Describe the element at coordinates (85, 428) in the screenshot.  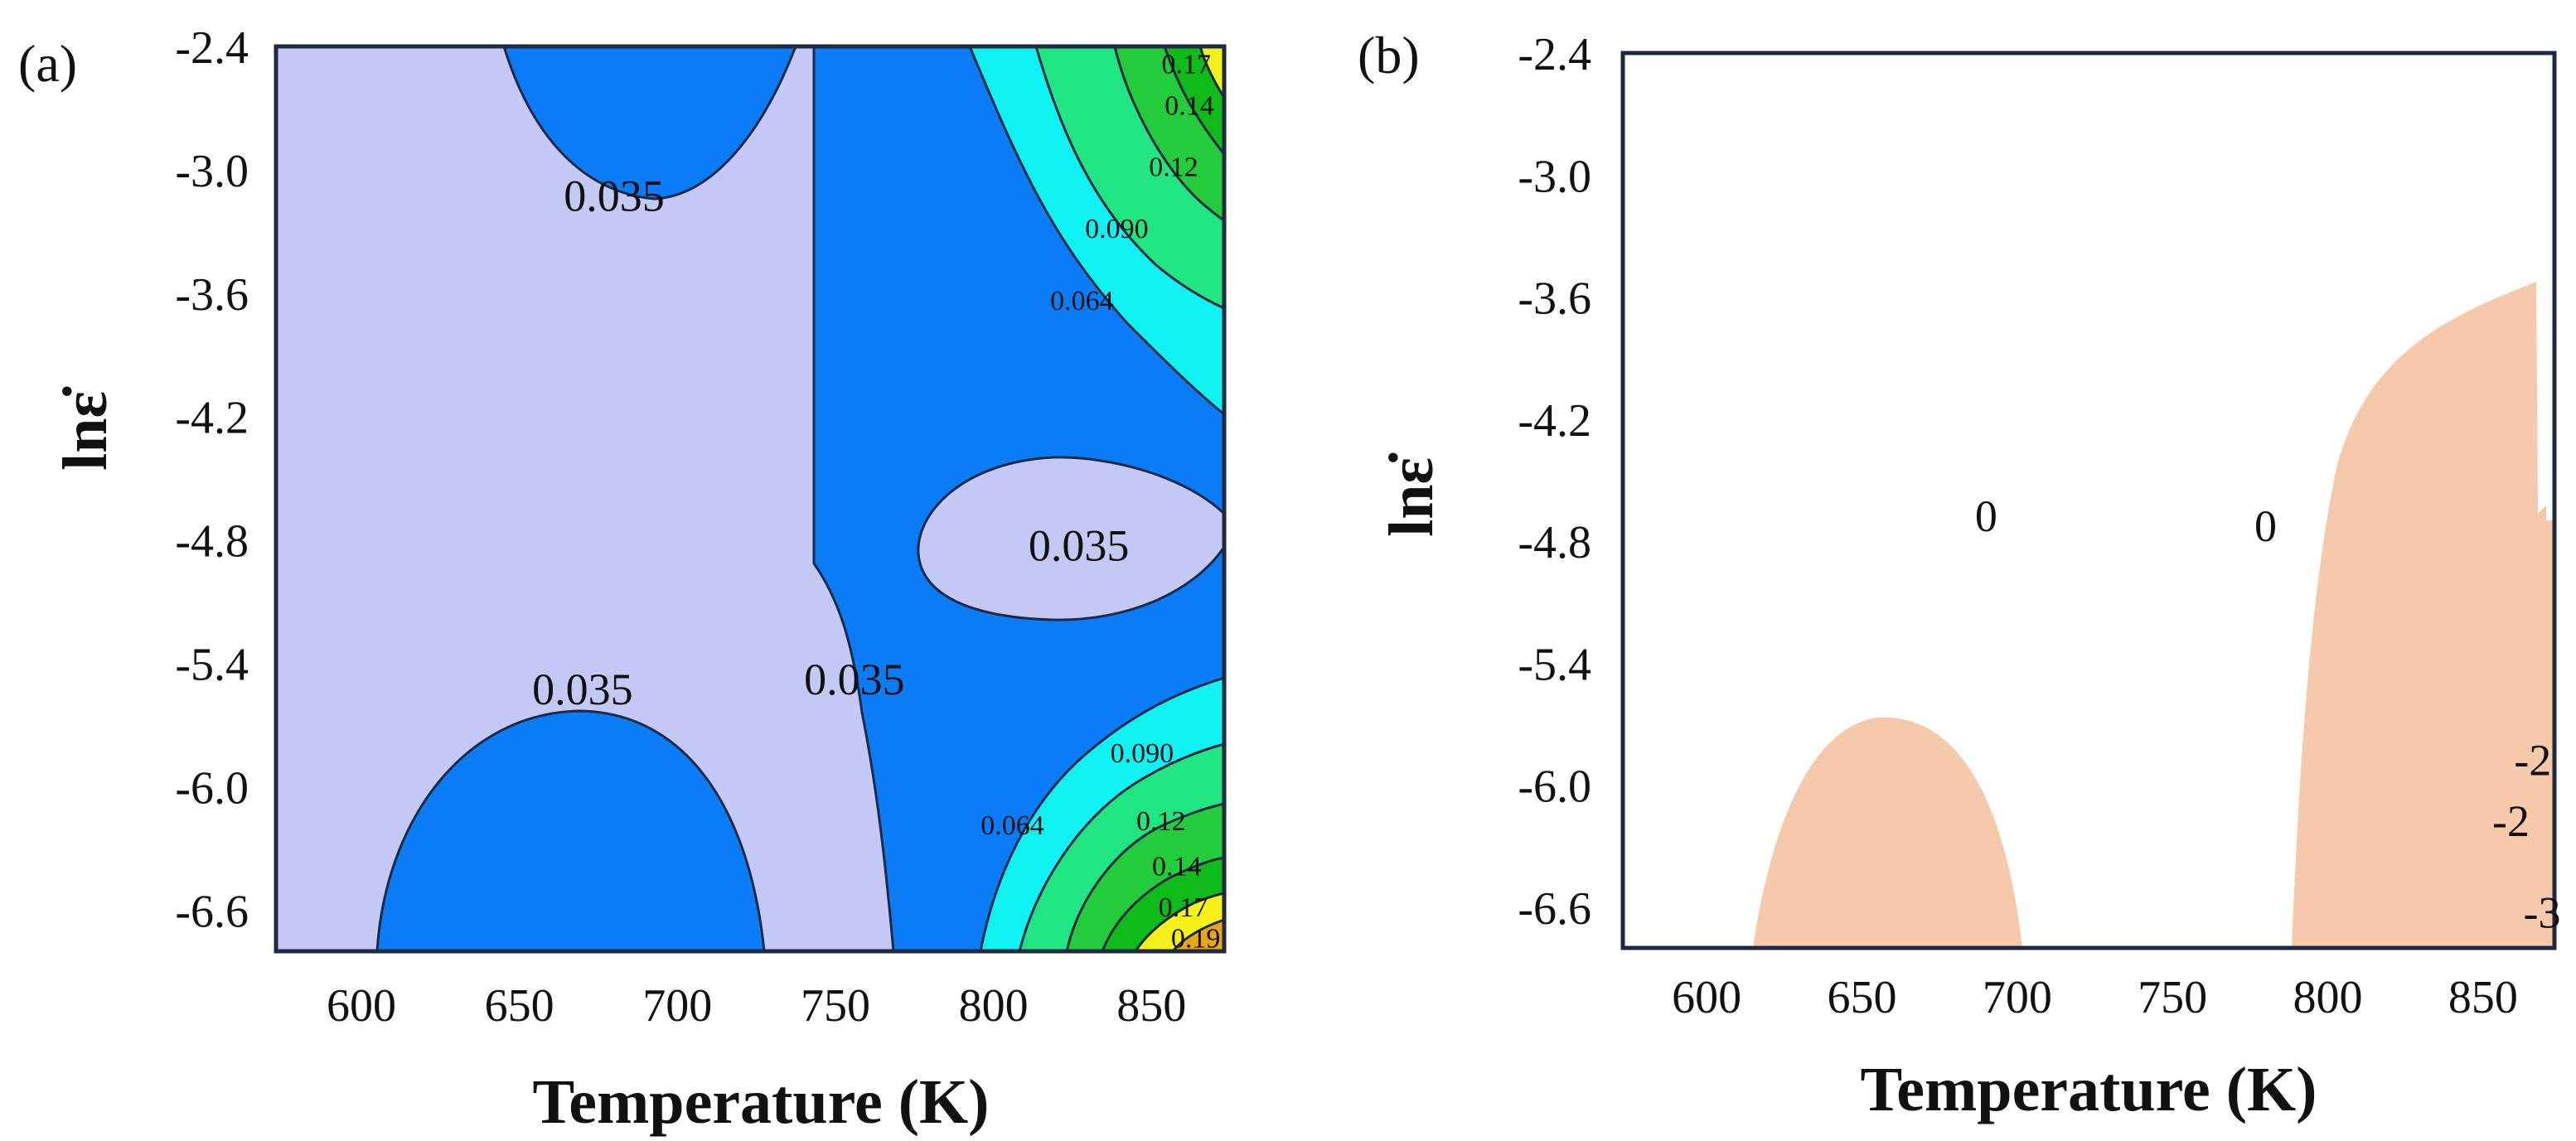
I see `y-axis-title-a: lnε̇` at that location.